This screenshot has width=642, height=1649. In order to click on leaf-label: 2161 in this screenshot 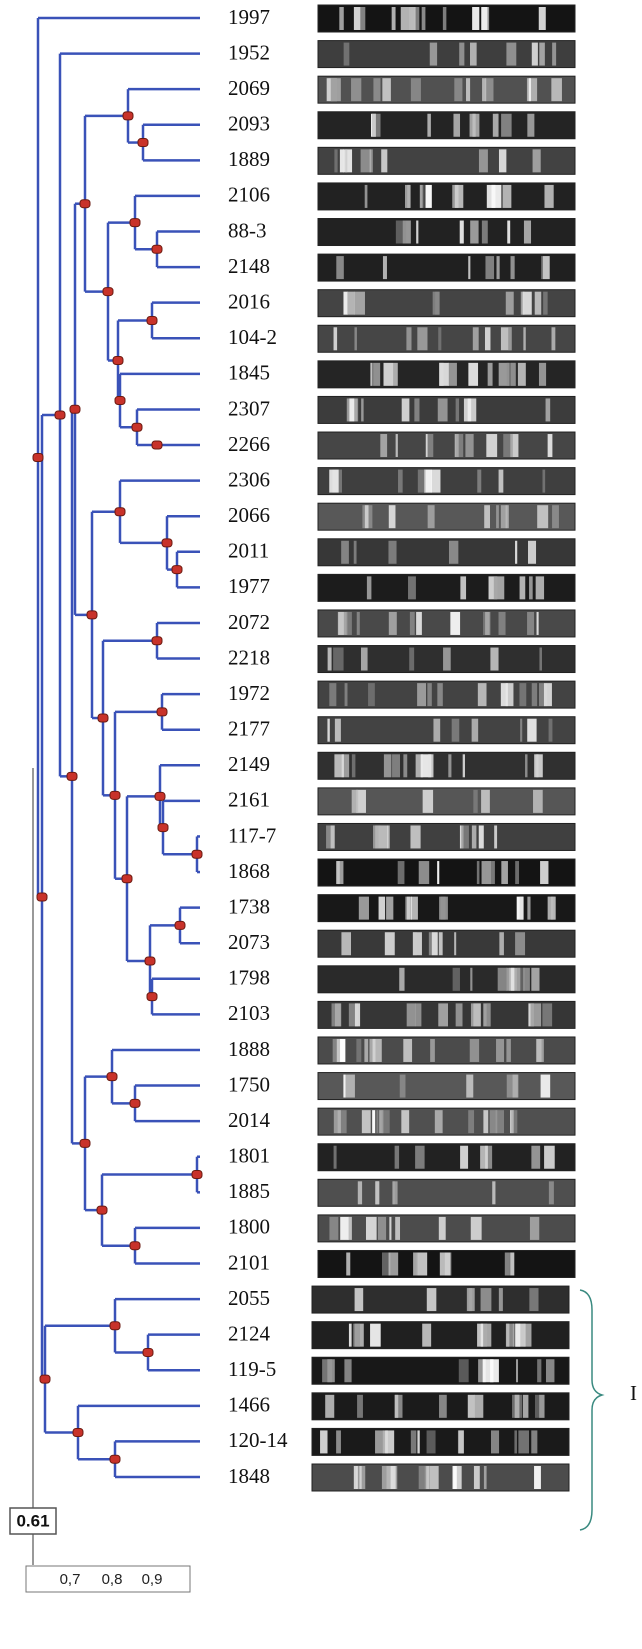, I will do `click(249, 800)`.